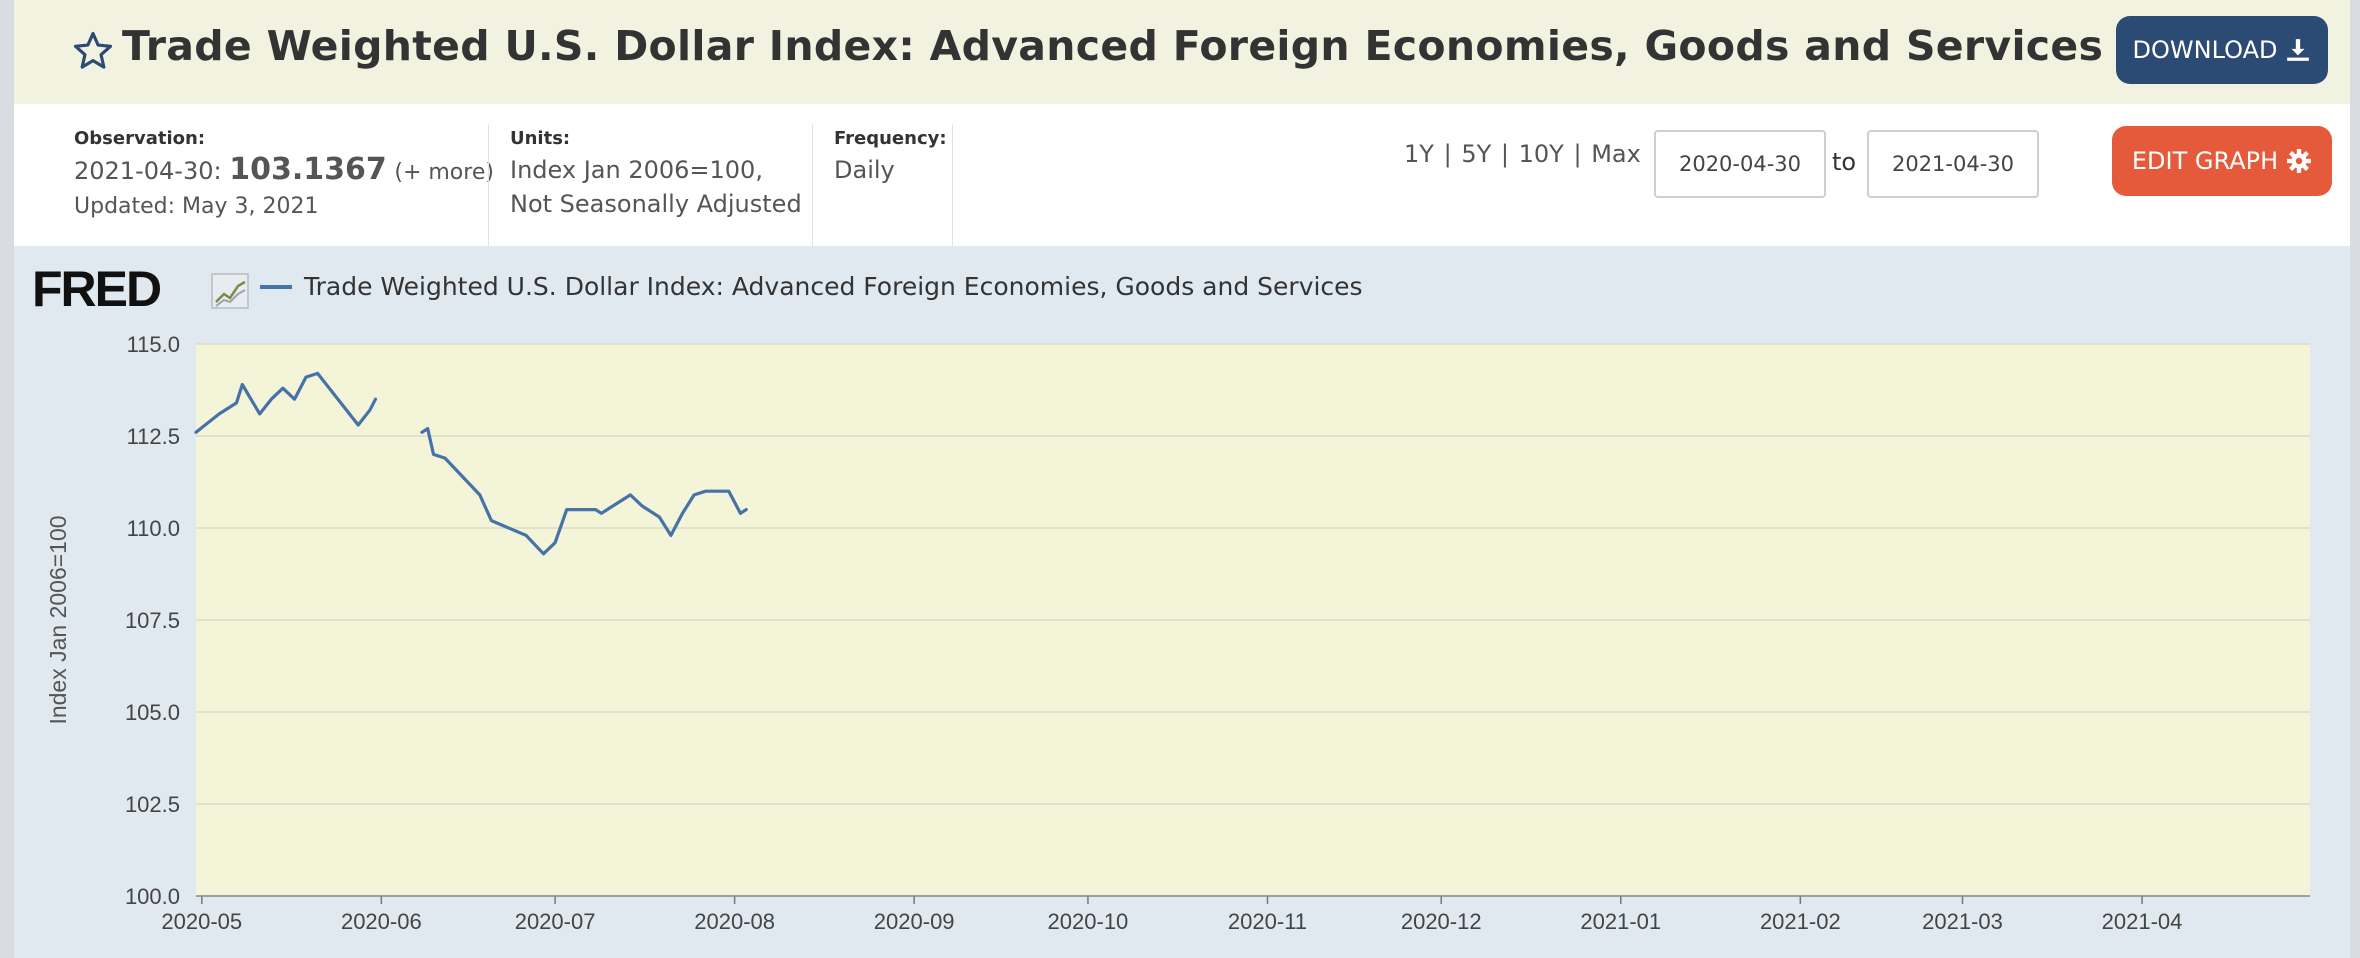 The width and height of the screenshot is (2360, 958). I want to click on edit-graph-label: EDIT GRAPH, so click(2205, 161).